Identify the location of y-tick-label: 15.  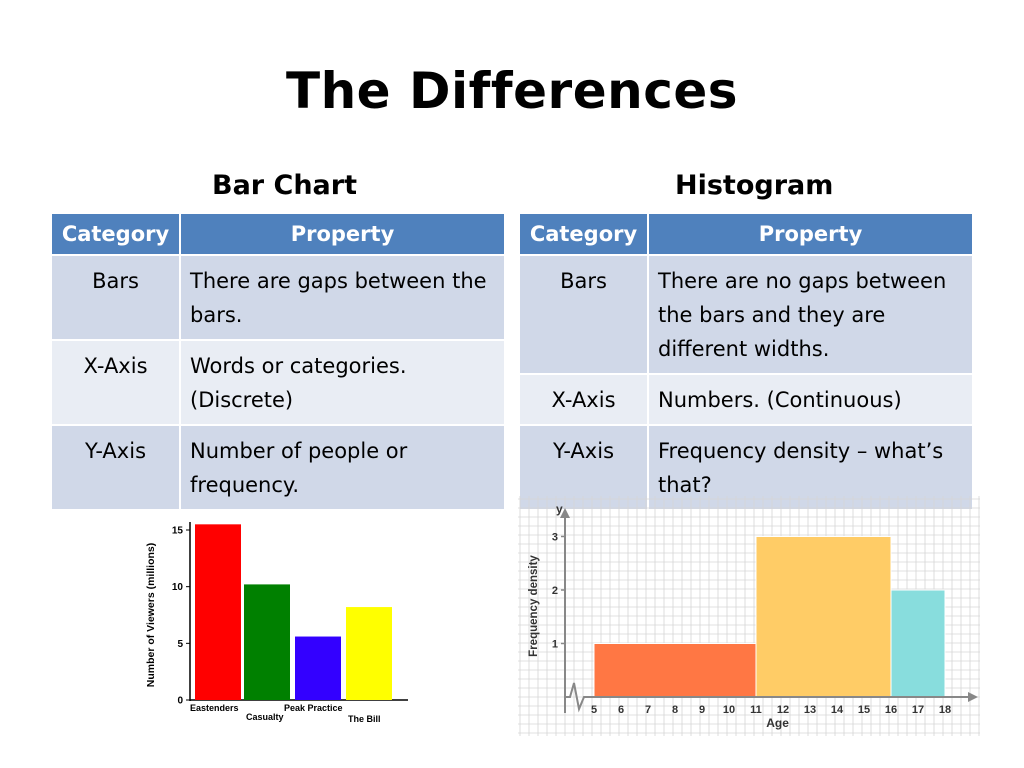
(178, 531).